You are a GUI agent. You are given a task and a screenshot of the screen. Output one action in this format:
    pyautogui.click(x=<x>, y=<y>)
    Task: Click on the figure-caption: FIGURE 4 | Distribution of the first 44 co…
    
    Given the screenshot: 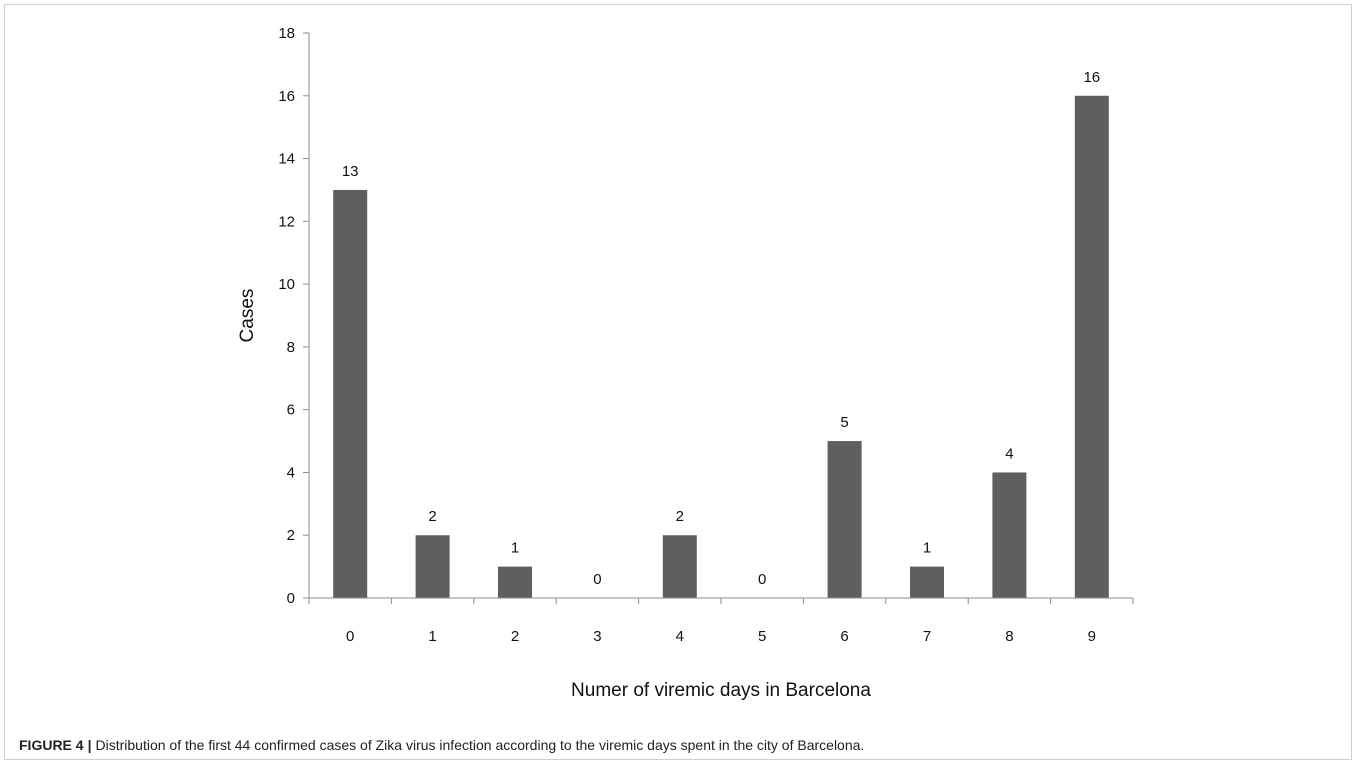 What is the action you would take?
    pyautogui.click(x=679, y=745)
    